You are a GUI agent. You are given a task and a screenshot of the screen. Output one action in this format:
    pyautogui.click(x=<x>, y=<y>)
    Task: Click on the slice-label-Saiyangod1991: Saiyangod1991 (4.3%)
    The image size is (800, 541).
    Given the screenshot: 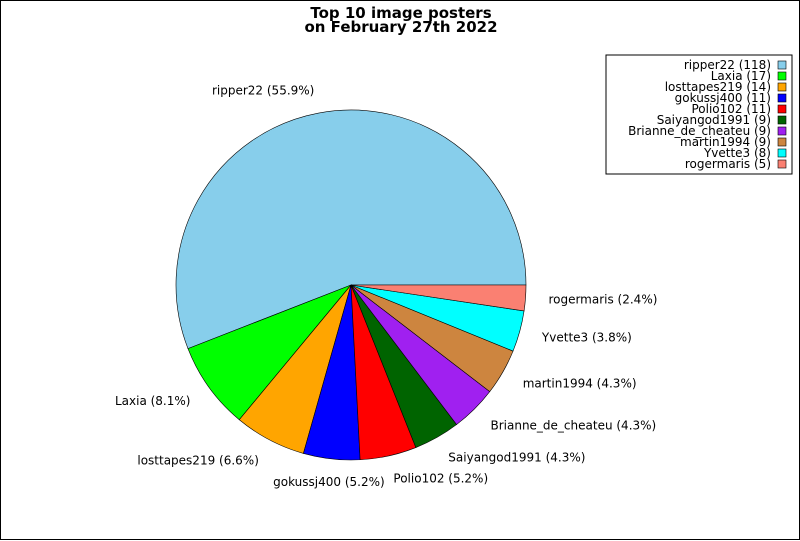 What is the action you would take?
    pyautogui.click(x=516, y=457)
    